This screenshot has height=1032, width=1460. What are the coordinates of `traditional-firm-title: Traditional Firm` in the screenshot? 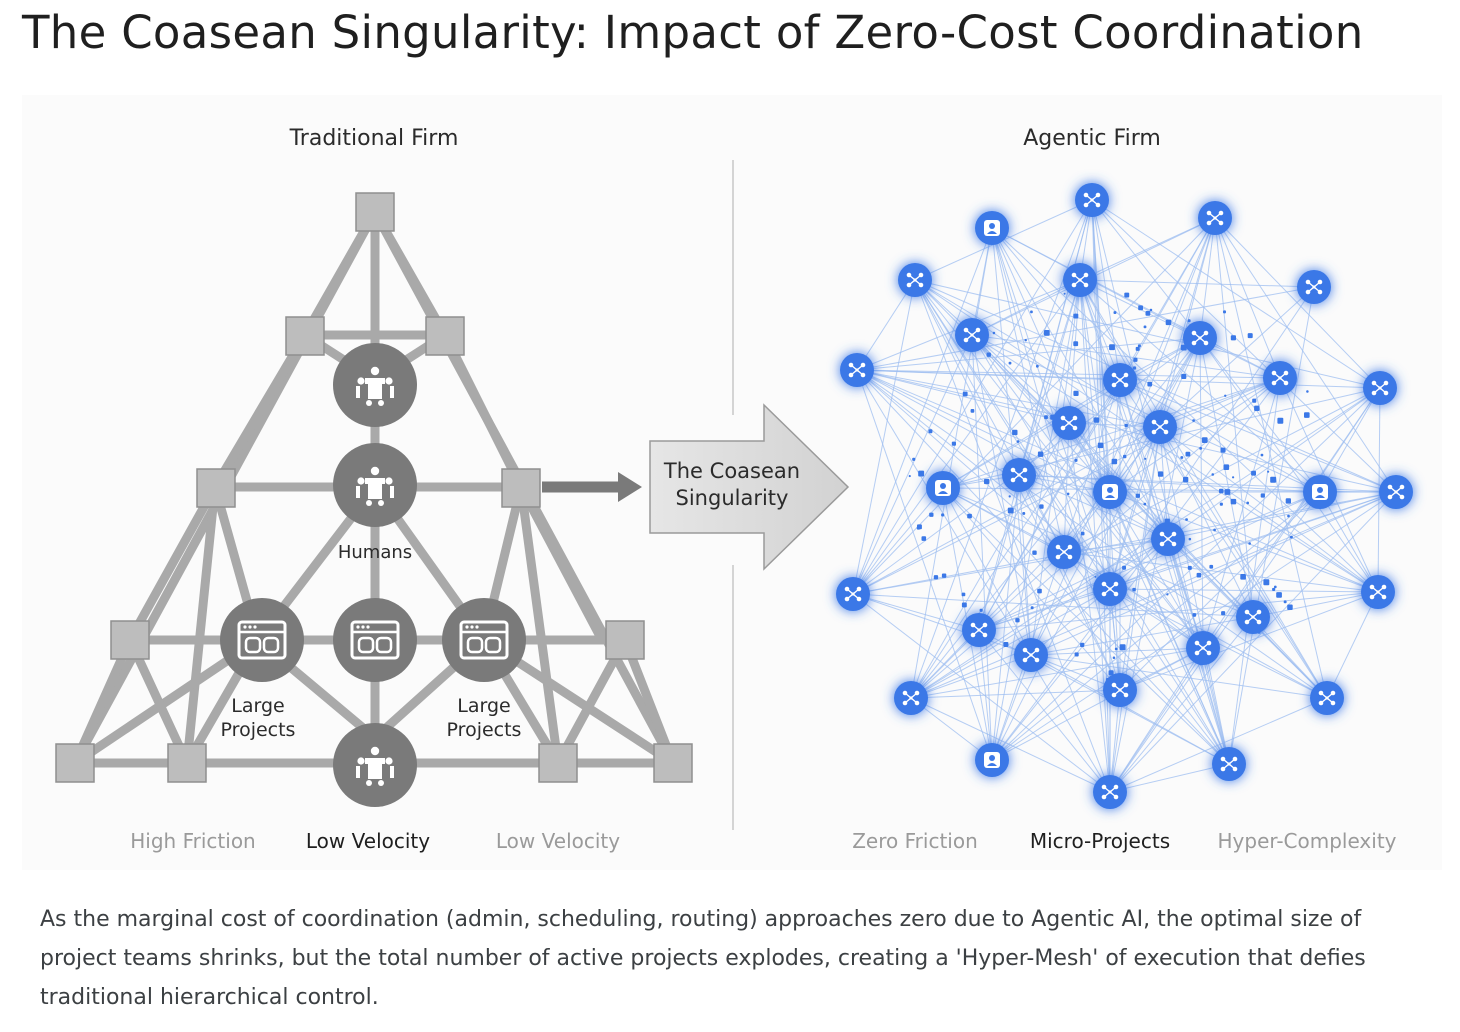 It's located at (374, 138).